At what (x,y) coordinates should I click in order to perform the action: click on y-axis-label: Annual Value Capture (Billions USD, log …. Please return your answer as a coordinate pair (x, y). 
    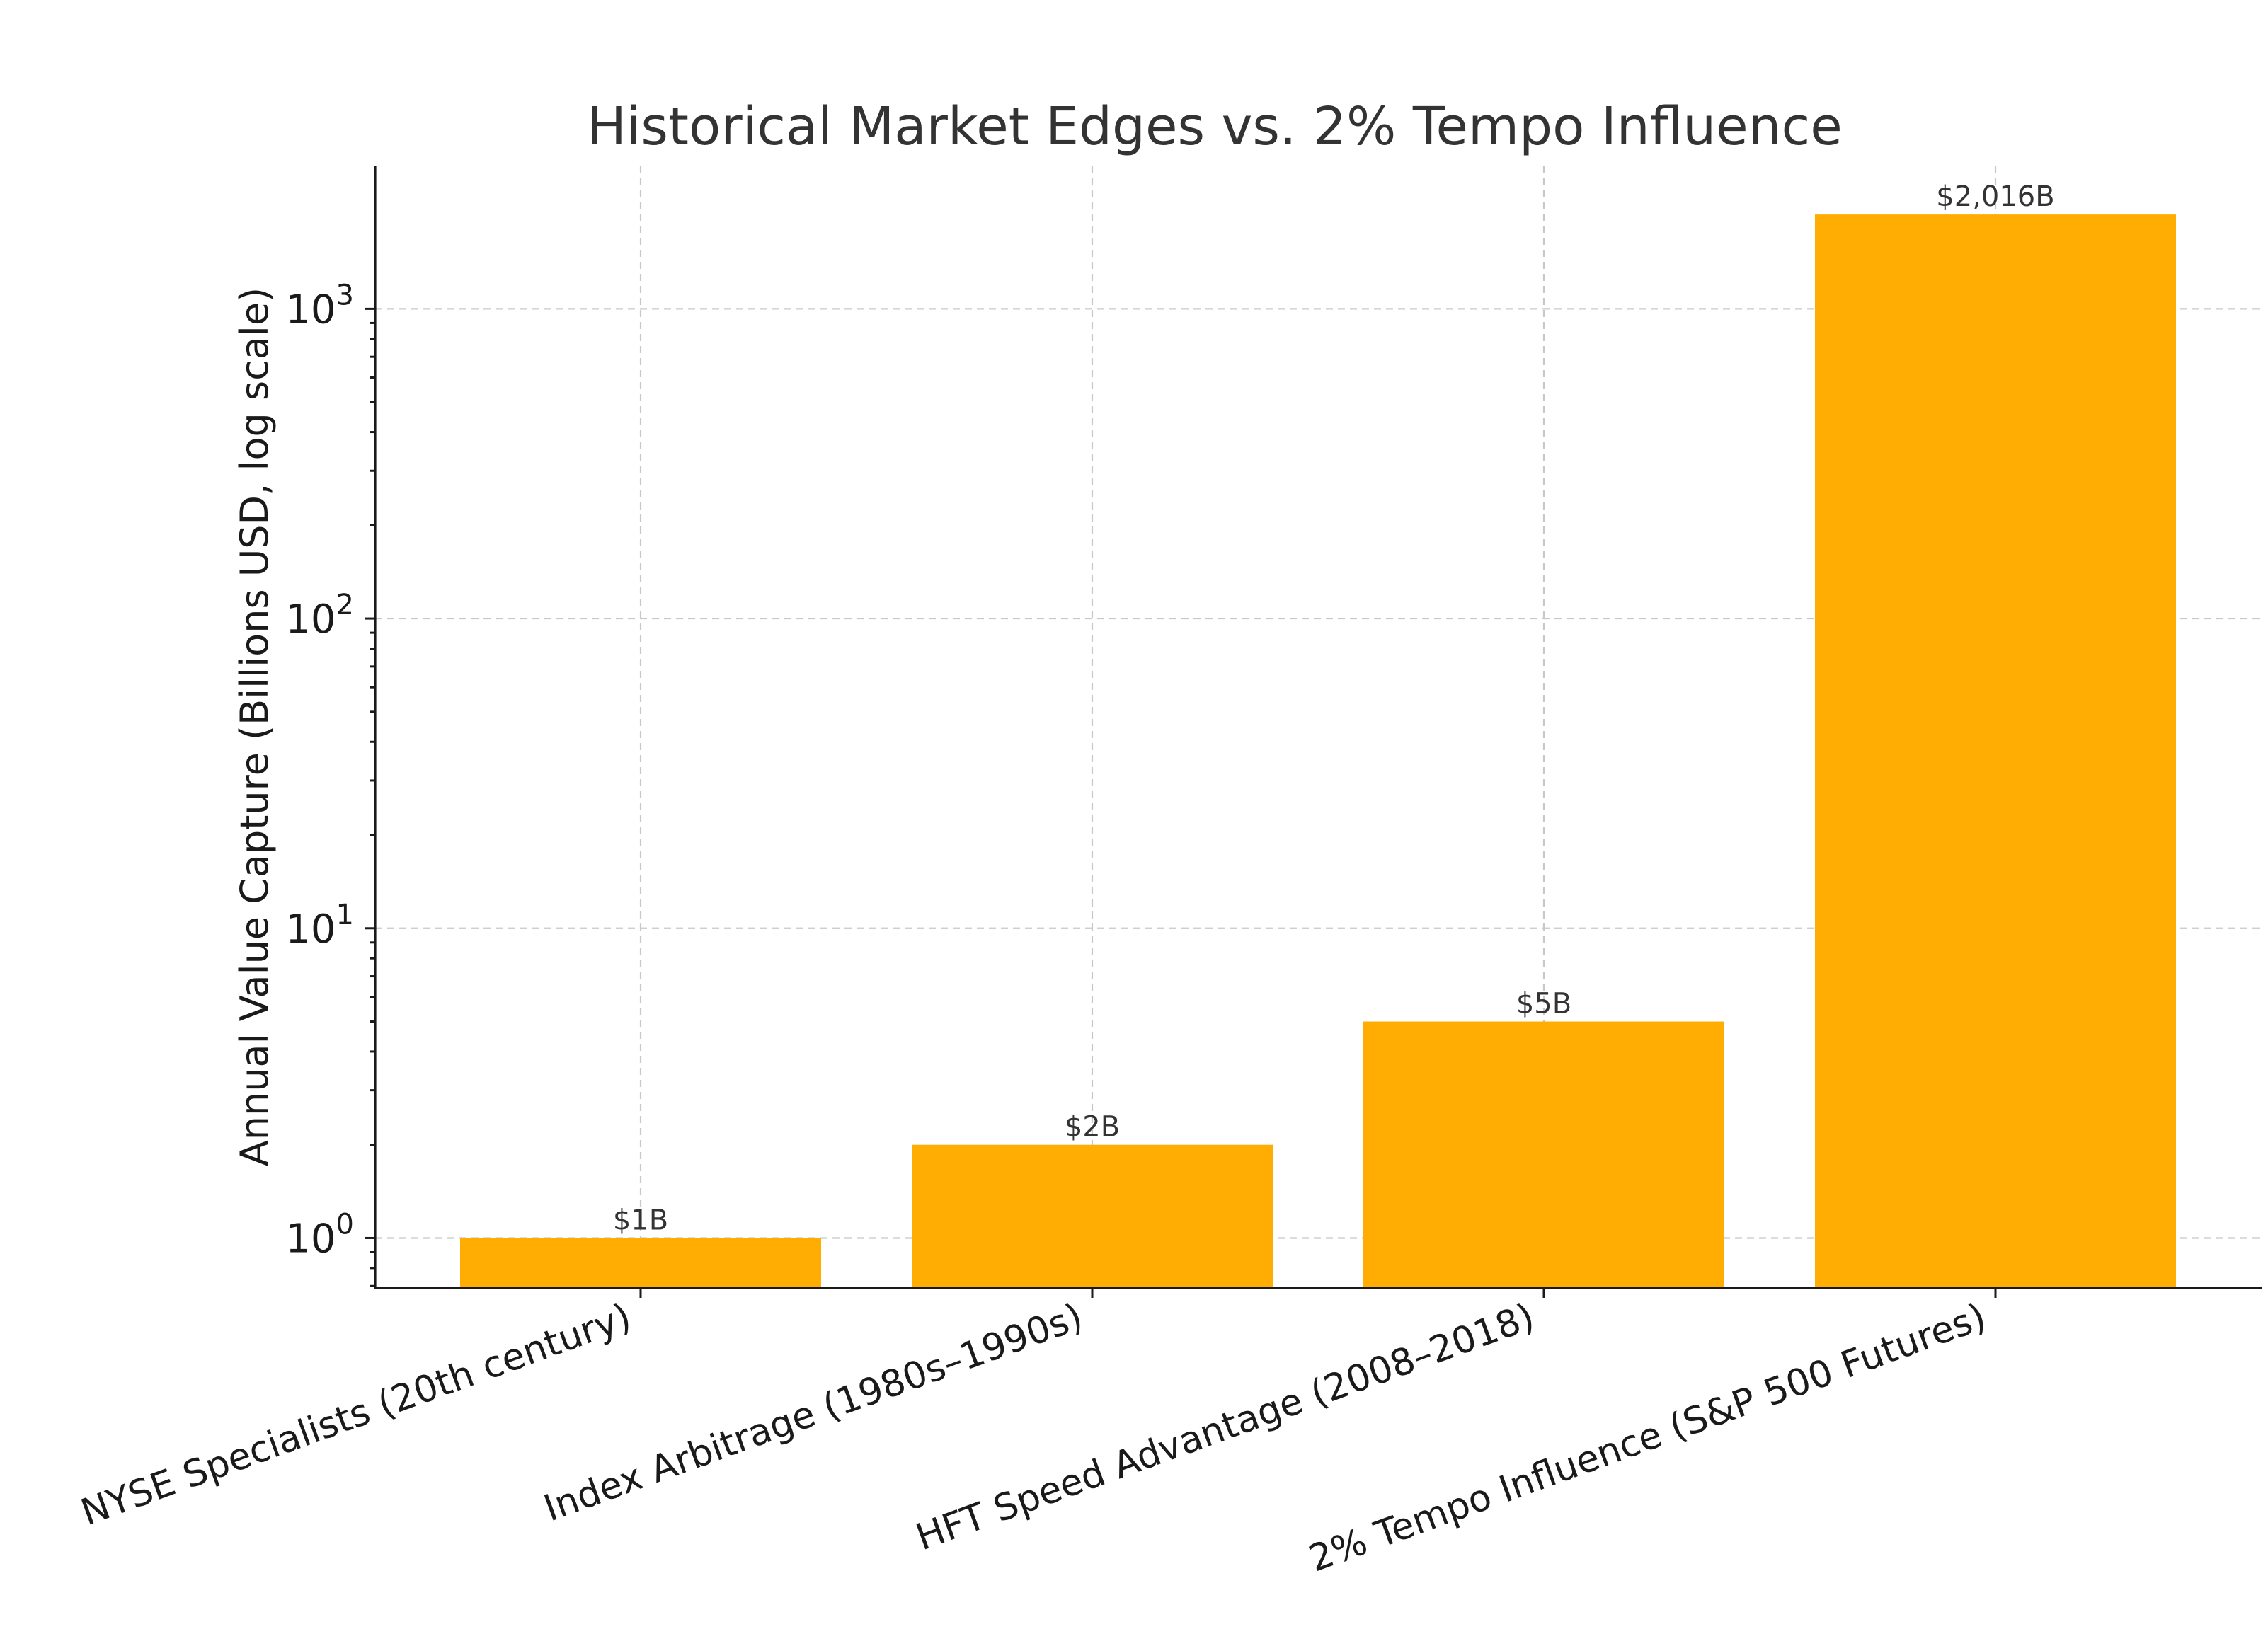
    Looking at the image, I should click on (255, 726).